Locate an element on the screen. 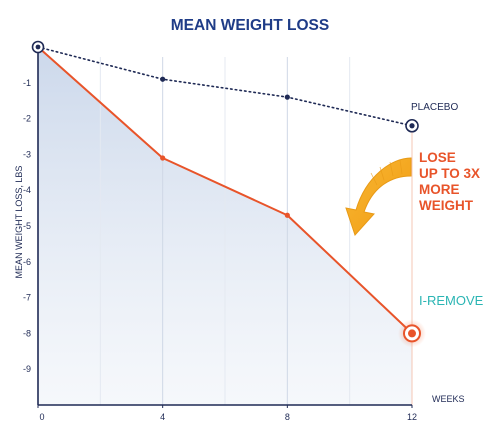 Image resolution: width=500 pixels, height=424 pixels. brand-series-label: I-REMOVE is located at coordinates (451, 300).